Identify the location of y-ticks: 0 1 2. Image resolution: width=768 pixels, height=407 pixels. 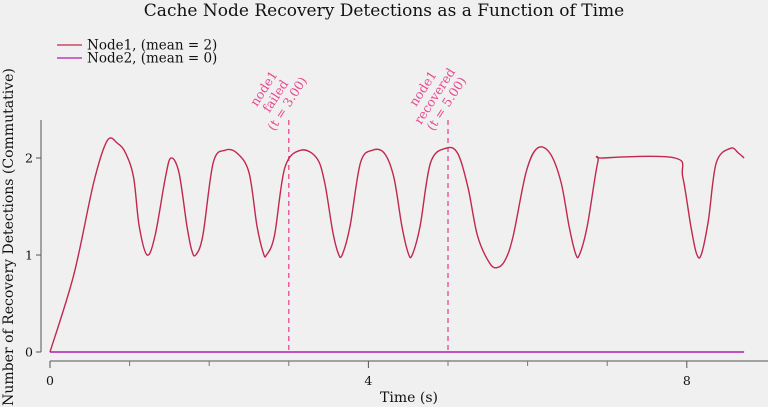
(33, 255).